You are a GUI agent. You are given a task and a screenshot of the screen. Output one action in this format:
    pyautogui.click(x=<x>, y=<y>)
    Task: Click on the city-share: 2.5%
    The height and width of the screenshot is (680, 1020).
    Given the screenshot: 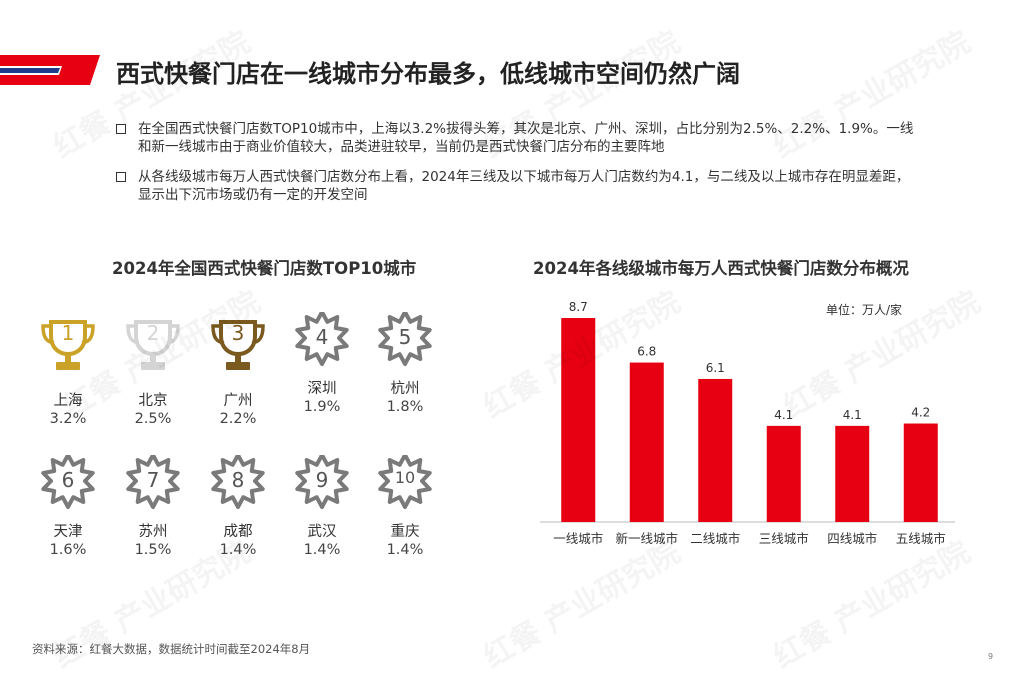 What is the action you would take?
    pyautogui.click(x=153, y=419)
    